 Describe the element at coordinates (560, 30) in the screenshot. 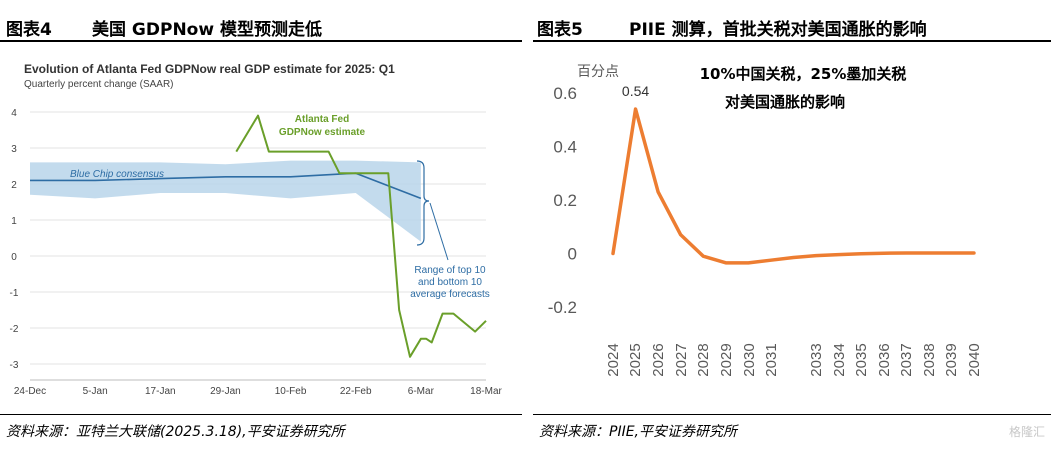

I see `right-figure-label: 图表5` at that location.